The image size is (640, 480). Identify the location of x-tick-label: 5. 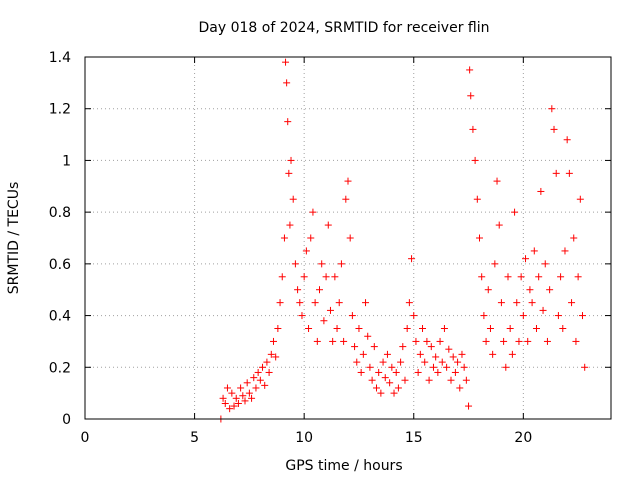
(194, 438).